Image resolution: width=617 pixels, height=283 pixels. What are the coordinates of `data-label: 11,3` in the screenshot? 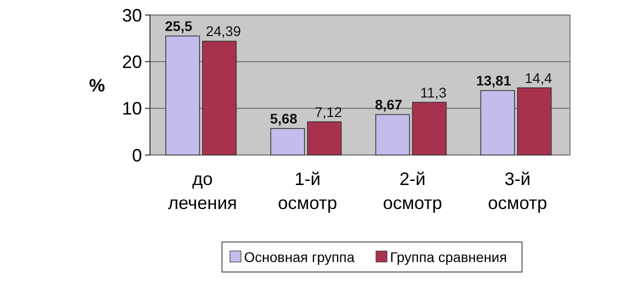 It's located at (433, 92).